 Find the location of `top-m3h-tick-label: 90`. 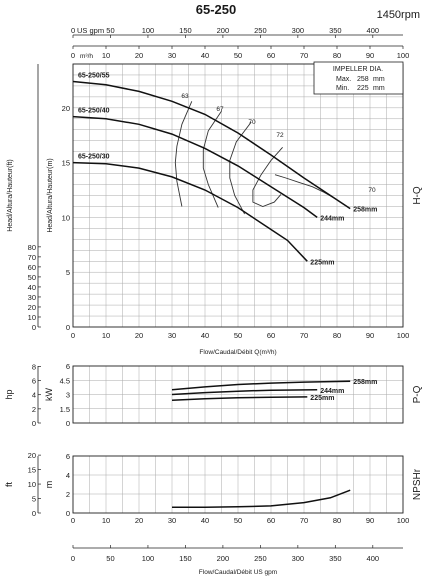

top-m3h-tick-label: 90 is located at coordinates (370, 55).